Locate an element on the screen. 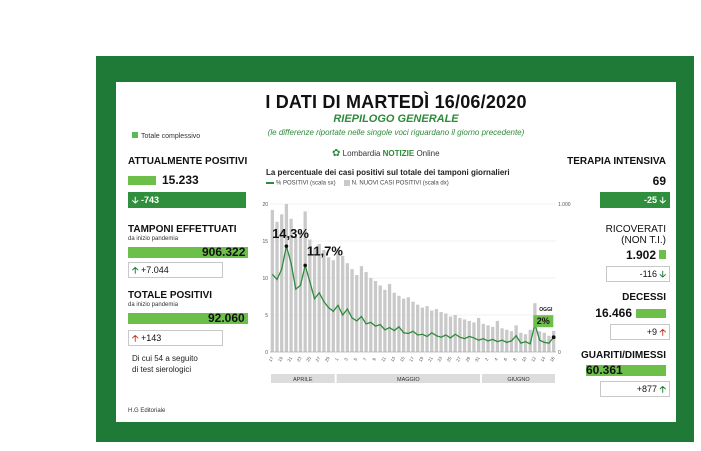 This screenshot has width=701, height=451. gua-bar is located at coordinates (626, 370).